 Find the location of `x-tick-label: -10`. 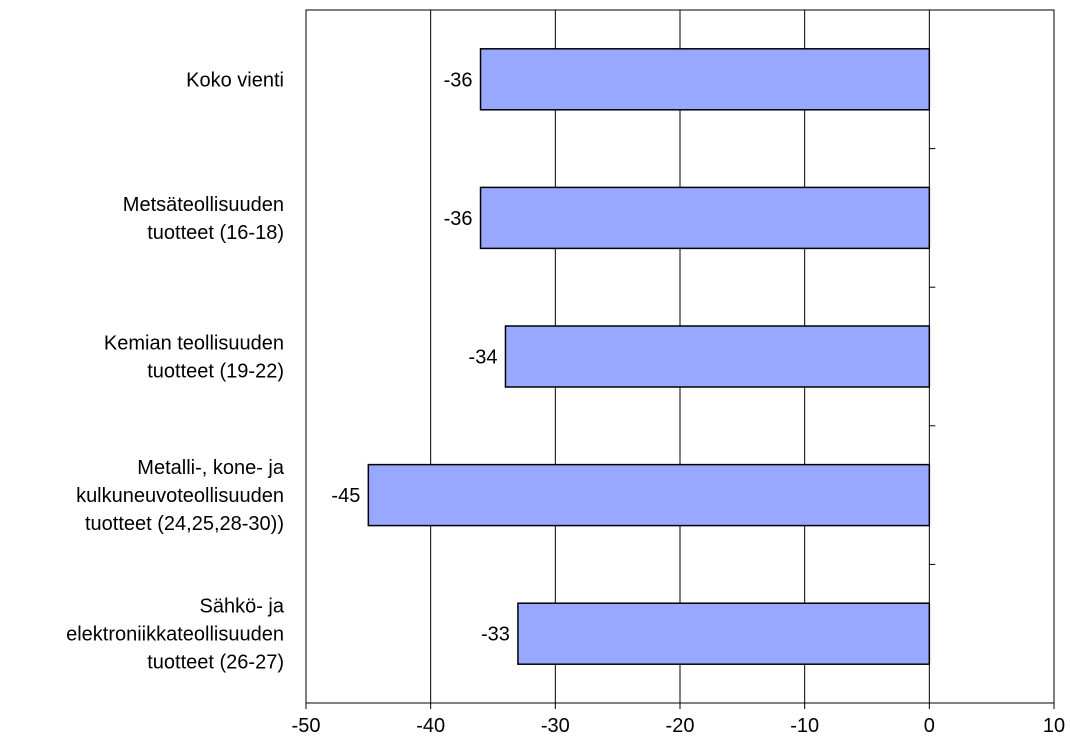

x-tick-label: -10 is located at coordinates (804, 726).